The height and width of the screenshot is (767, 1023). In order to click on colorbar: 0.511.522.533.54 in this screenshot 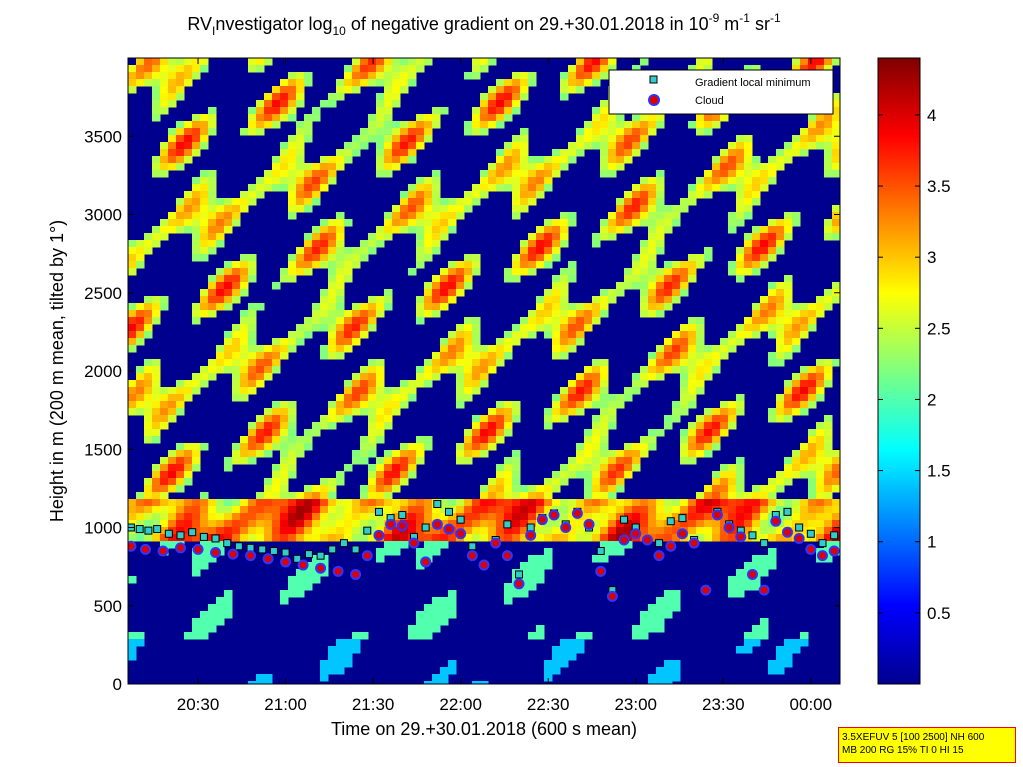, I will do `click(914, 371)`.